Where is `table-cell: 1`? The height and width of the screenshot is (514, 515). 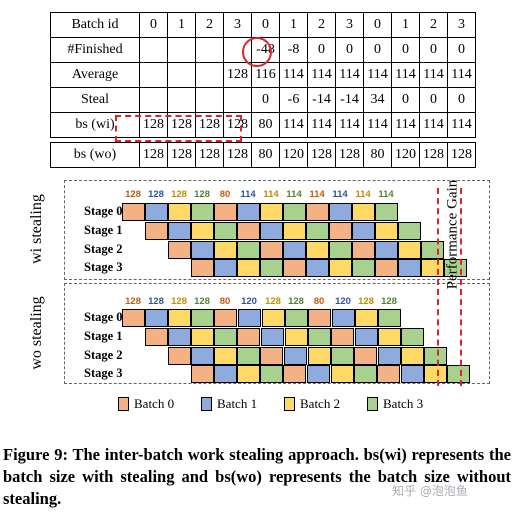
table-cell: 1 is located at coordinates (405, 25).